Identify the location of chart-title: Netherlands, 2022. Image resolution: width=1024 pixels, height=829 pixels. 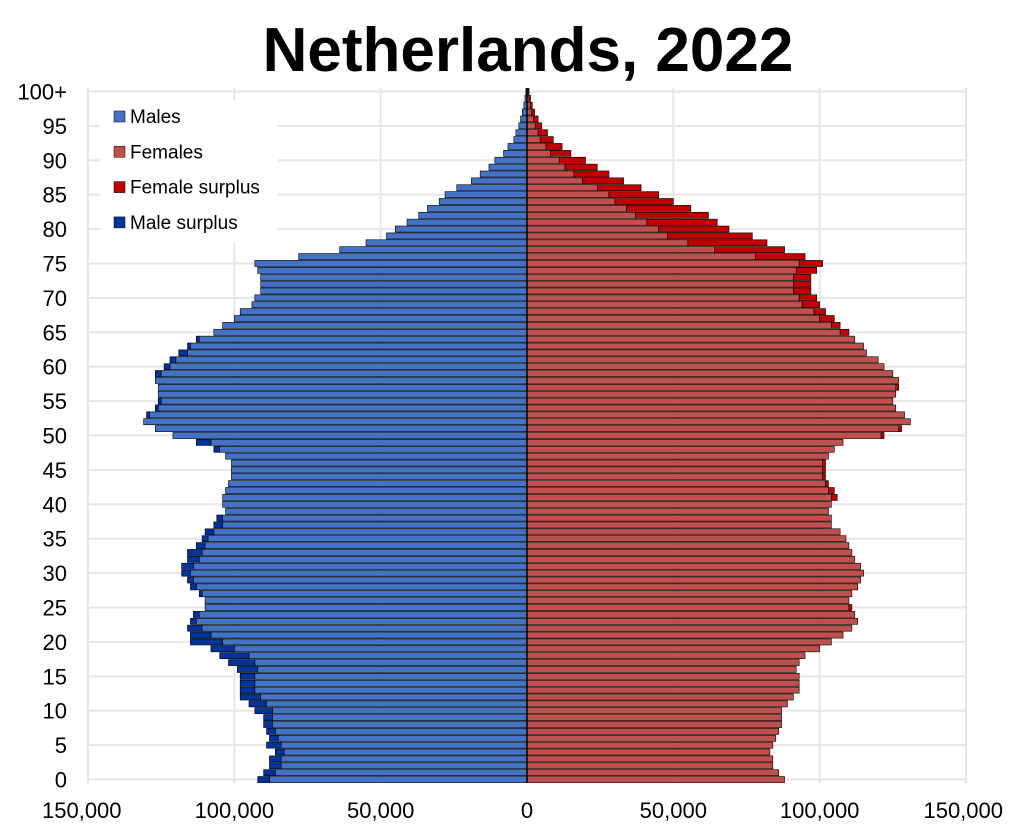
(528, 50).